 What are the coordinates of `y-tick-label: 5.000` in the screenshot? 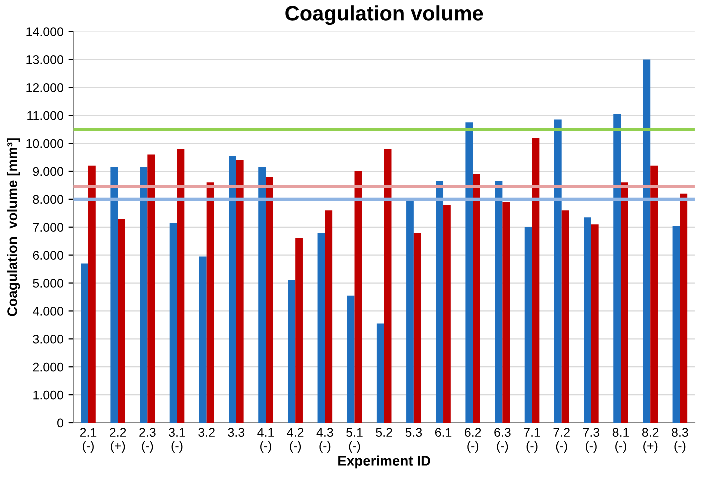 It's located at (48, 283).